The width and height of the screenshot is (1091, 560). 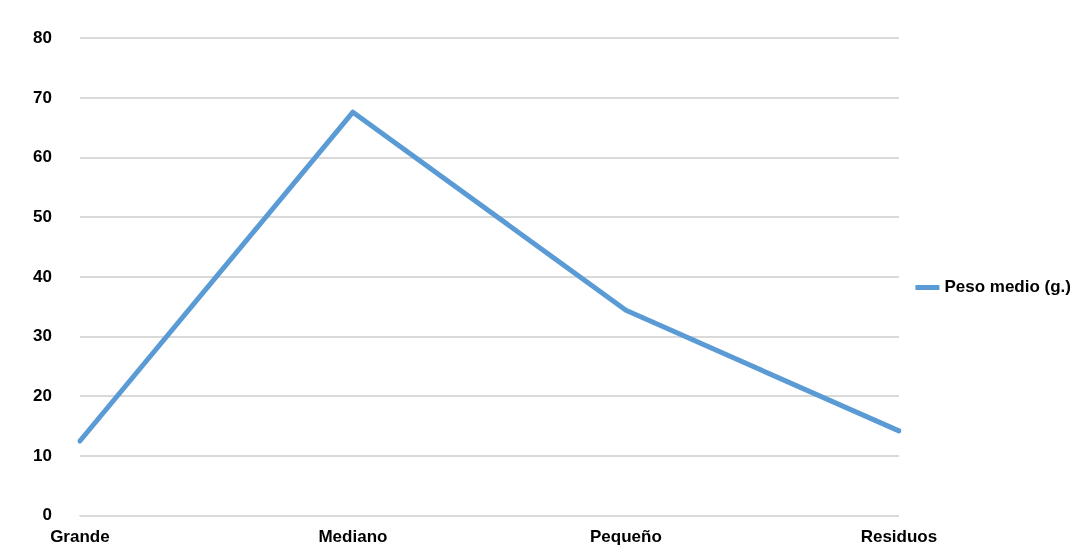 What do you see at coordinates (353, 537) in the screenshot?
I see `x-tick-label: Mediano` at bounding box center [353, 537].